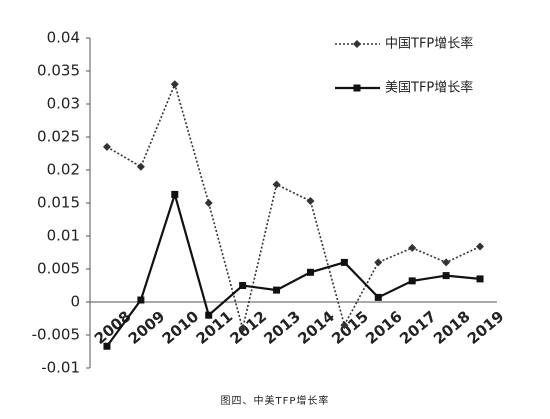 The image size is (550, 419). Describe the element at coordinates (58, 71) in the screenshot. I see `y-tick-label: 0.035` at that location.